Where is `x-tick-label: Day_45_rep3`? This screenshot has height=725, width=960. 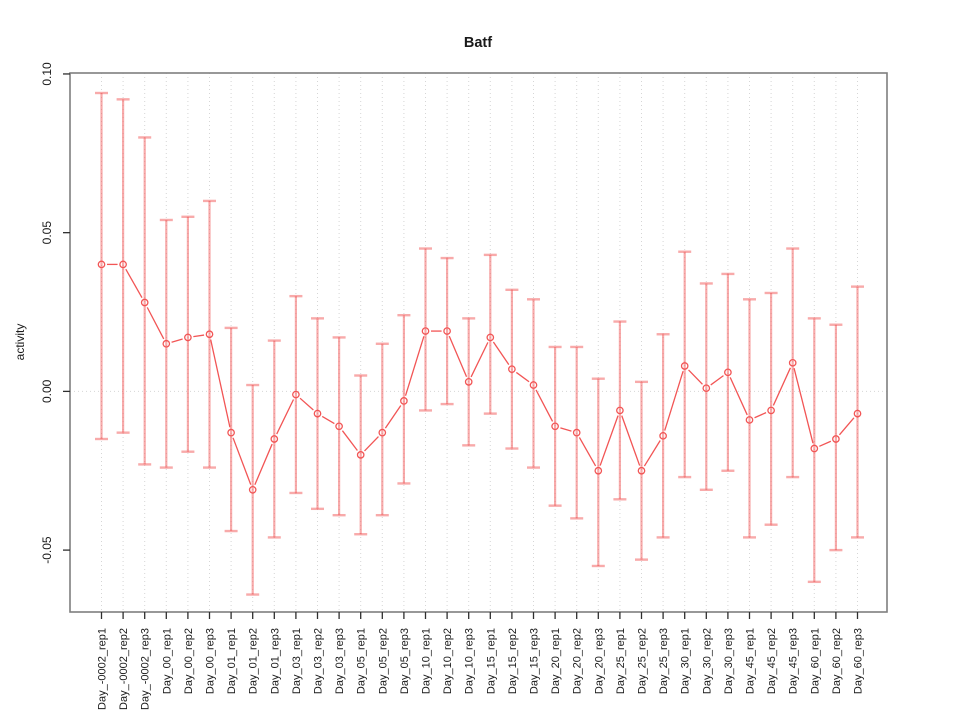 x-tick-label: Day_45_rep3 is located at coordinates (794, 661).